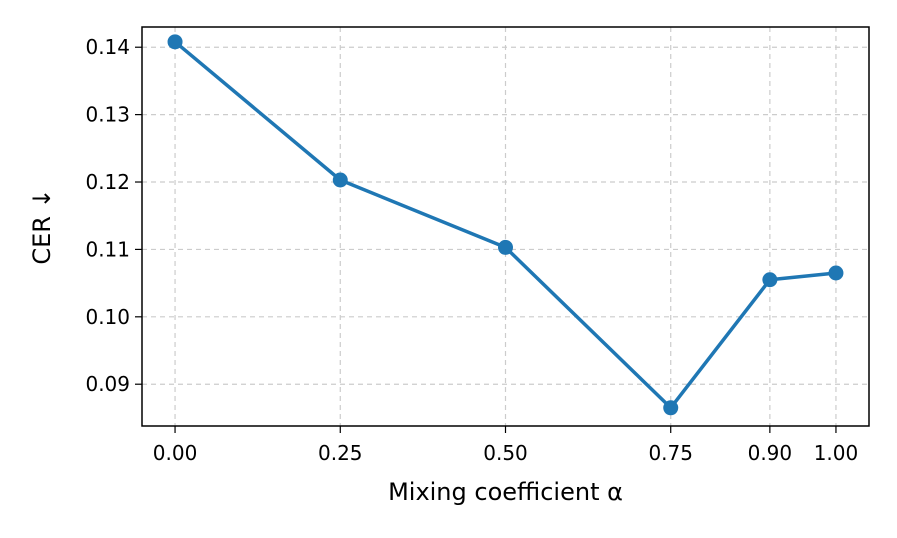 This screenshot has height=538, width=897. What do you see at coordinates (42, 226) in the screenshot?
I see `y-axis-label: CER ↓` at bounding box center [42, 226].